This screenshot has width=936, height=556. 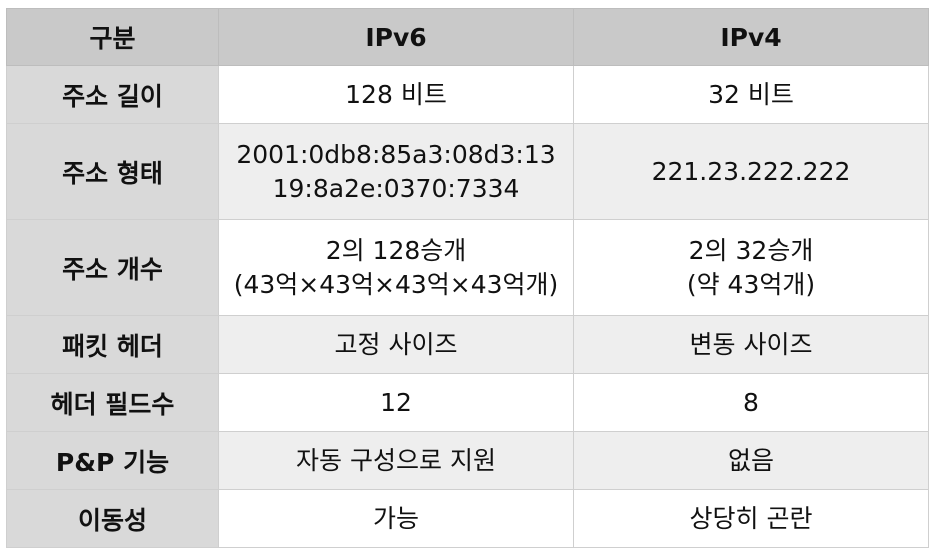 I want to click on cell-line: 자동 구성으로 지원, so click(x=396, y=460).